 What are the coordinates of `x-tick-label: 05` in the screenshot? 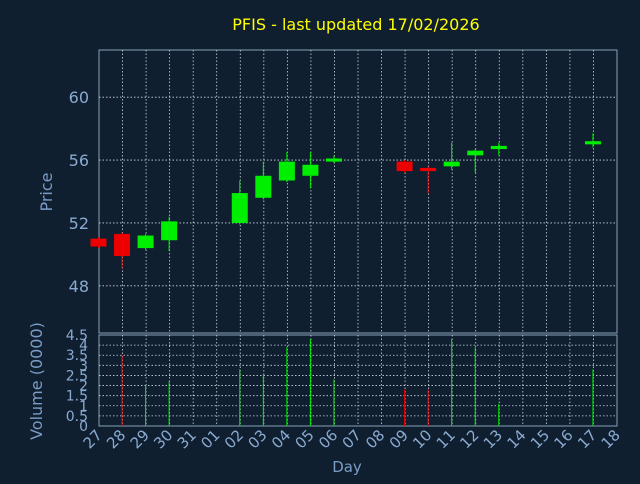 It's located at (305, 439).